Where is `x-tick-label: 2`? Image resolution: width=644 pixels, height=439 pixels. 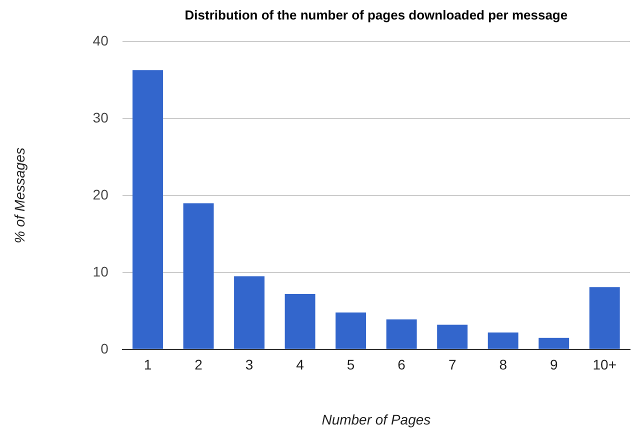
x-tick-label: 2 is located at coordinates (198, 364).